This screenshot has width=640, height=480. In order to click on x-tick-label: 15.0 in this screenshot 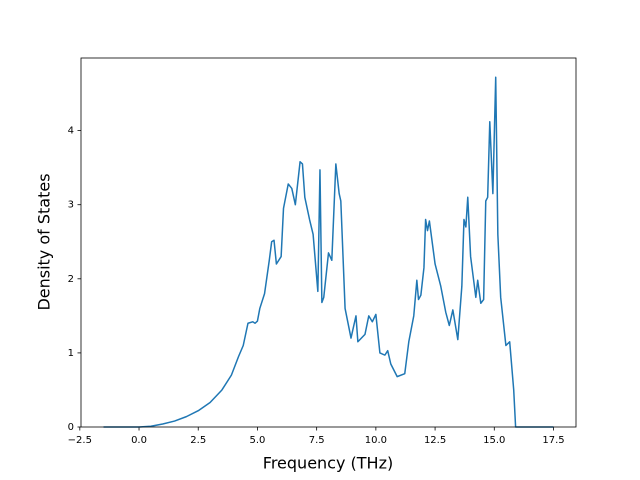, I will do `click(494, 440)`.